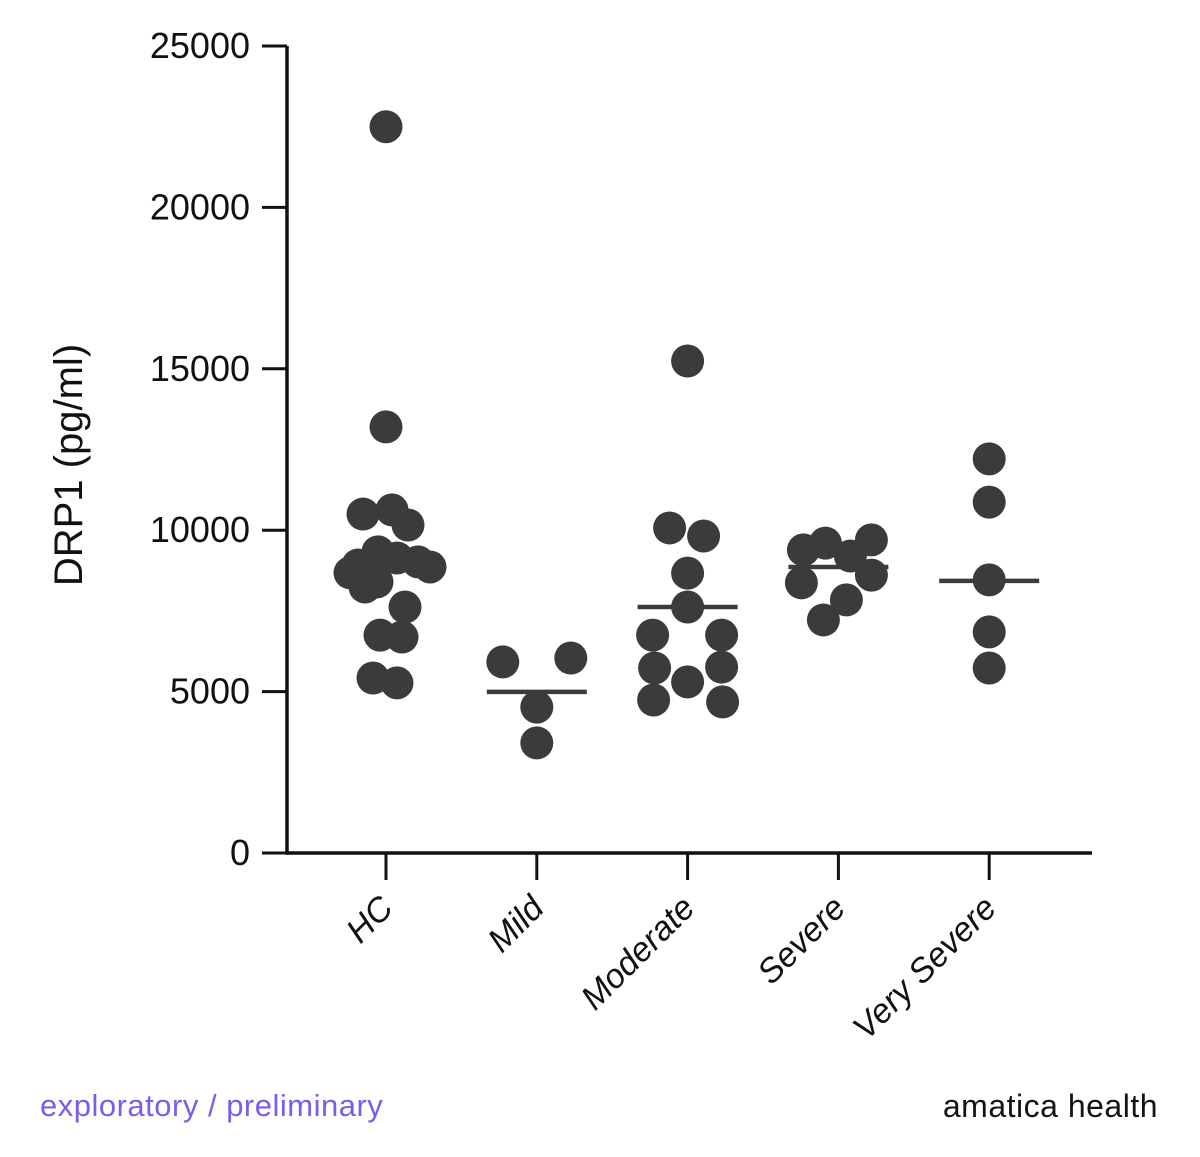 The height and width of the screenshot is (1157, 1200). Describe the element at coordinates (200, 529) in the screenshot. I see `y-tick-label: 10000` at that location.